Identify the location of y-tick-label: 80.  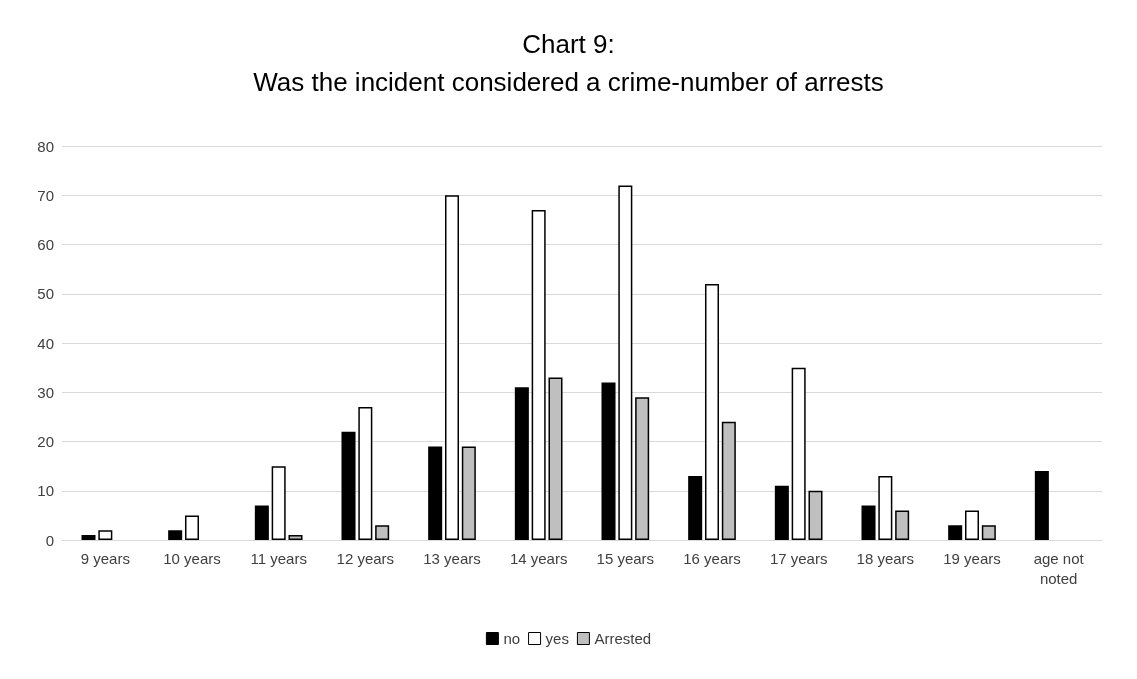
(45, 146).